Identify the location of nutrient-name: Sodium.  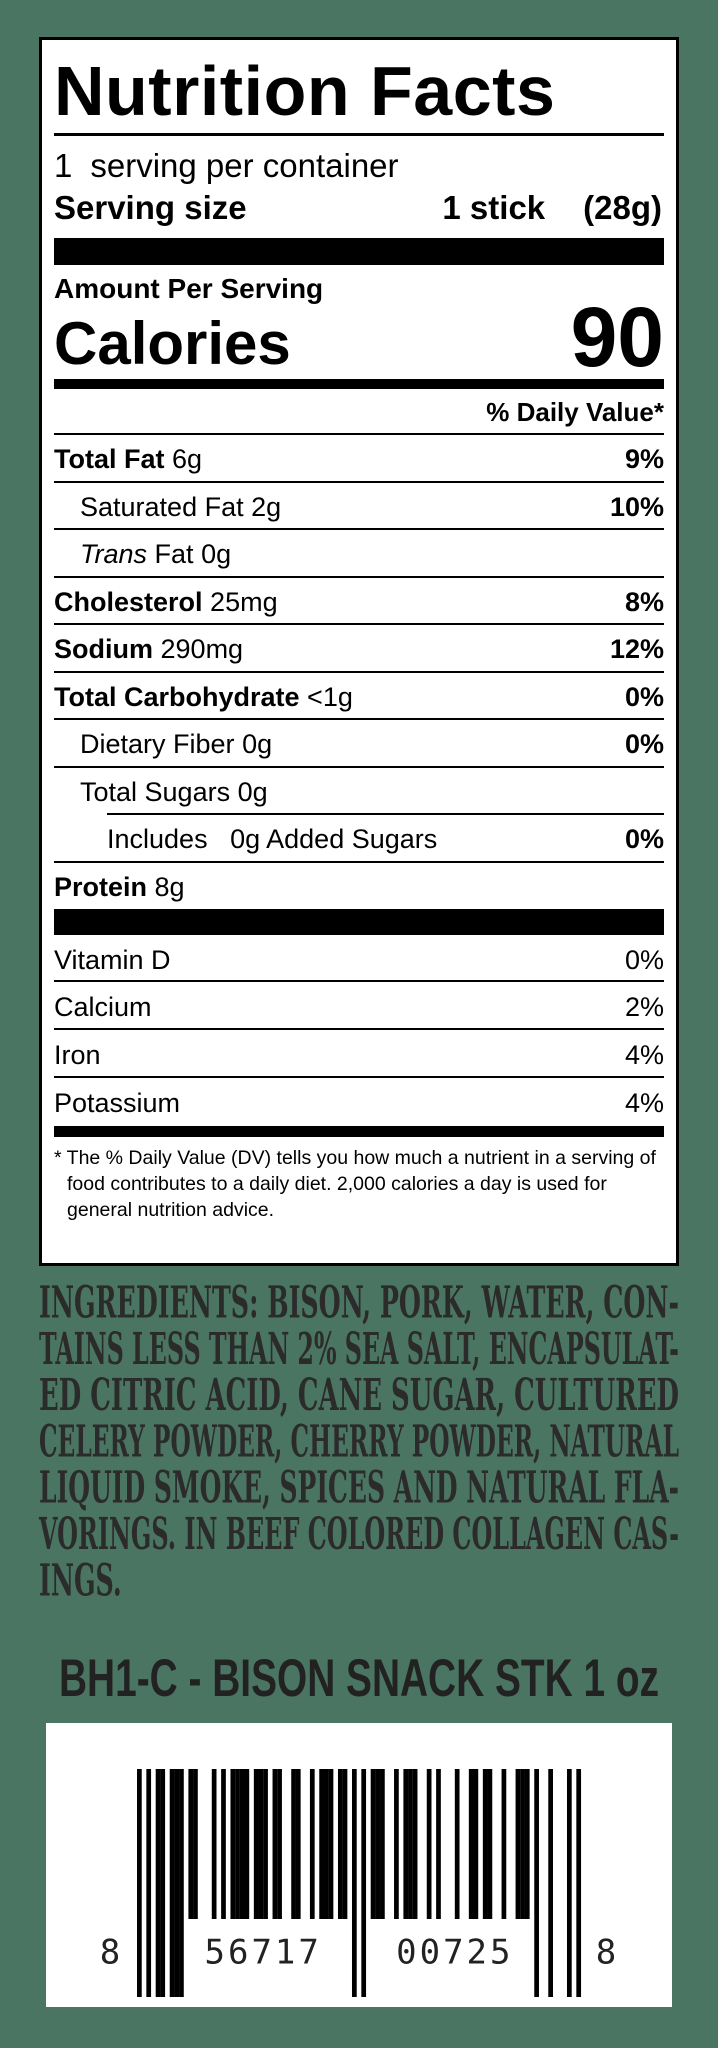
(103, 649).